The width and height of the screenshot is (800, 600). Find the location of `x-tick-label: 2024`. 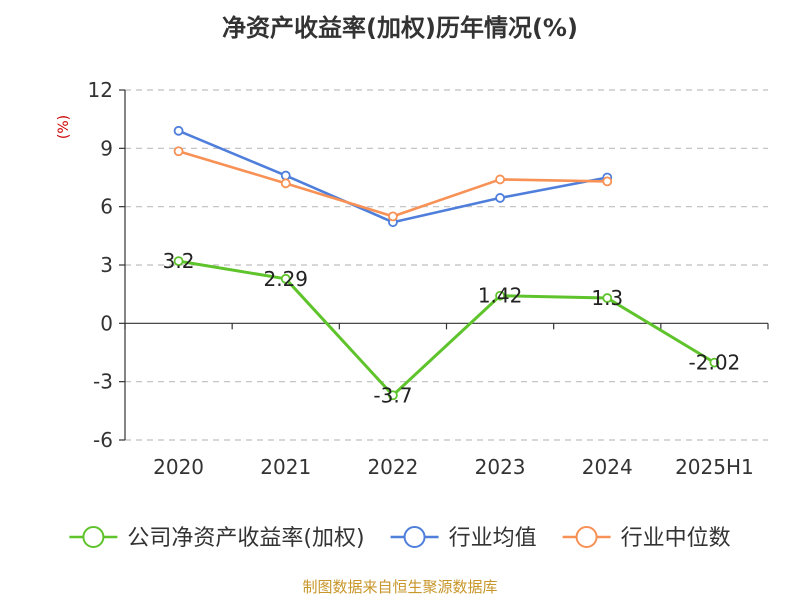

x-tick-label: 2024 is located at coordinates (607, 467).